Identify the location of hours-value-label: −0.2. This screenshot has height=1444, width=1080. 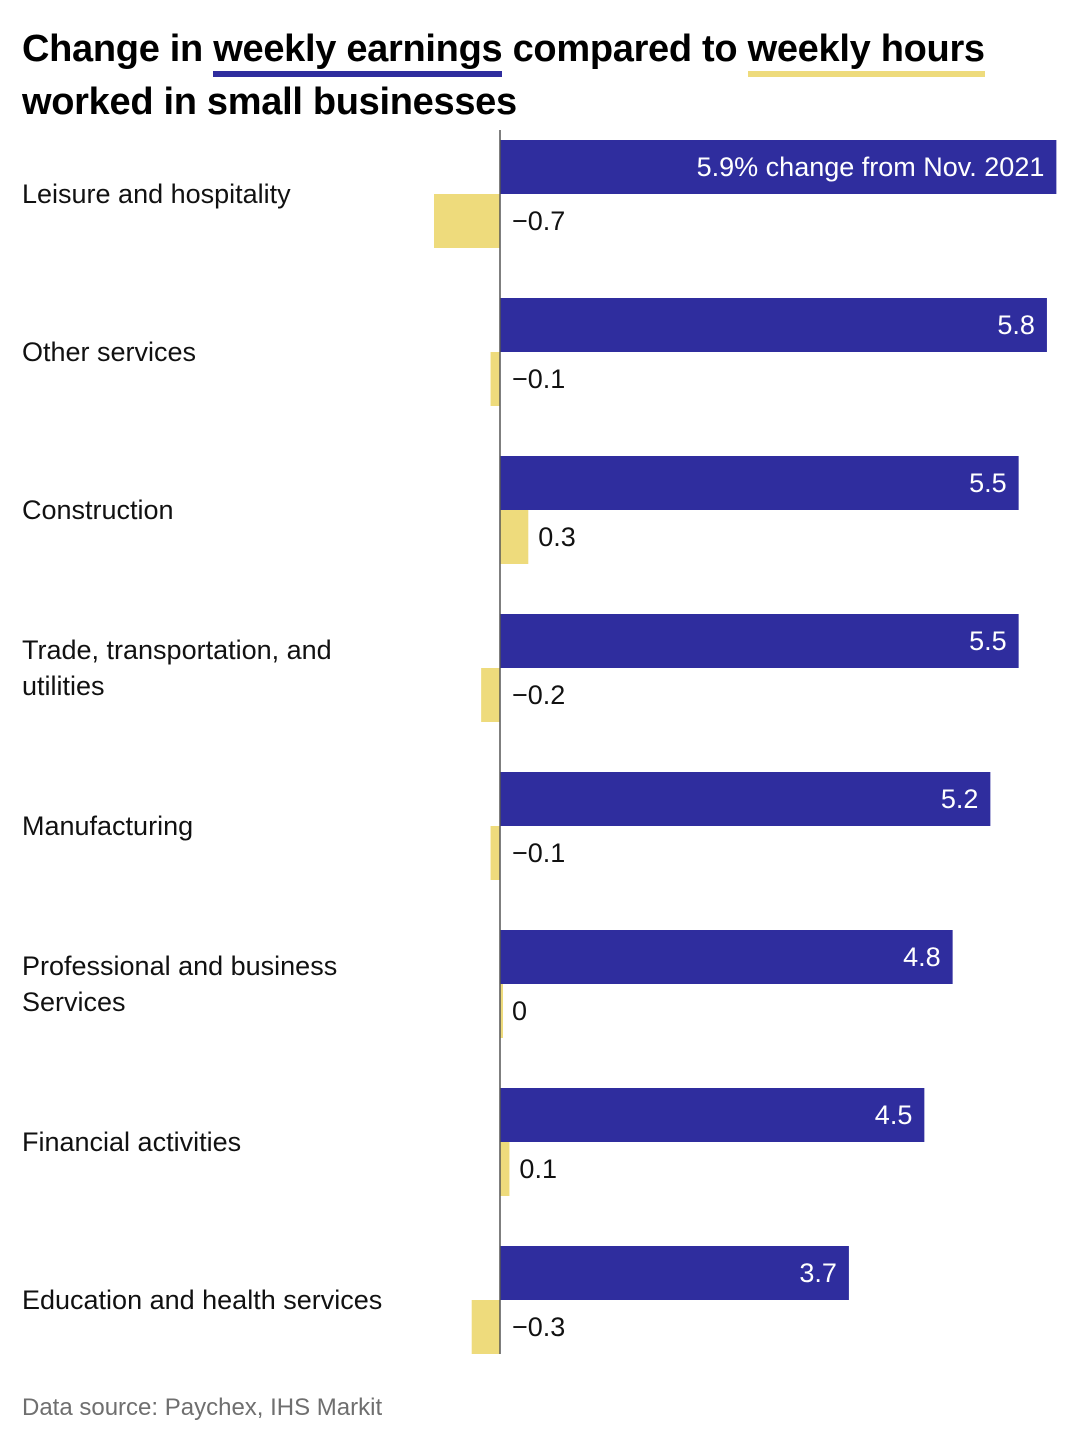
(538, 695).